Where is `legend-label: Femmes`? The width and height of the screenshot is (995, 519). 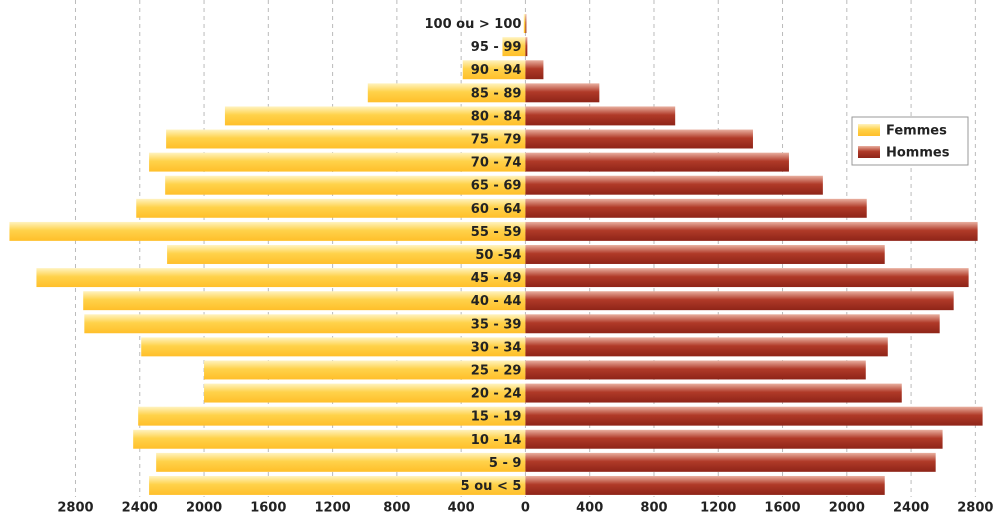 legend-label: Femmes is located at coordinates (916, 131).